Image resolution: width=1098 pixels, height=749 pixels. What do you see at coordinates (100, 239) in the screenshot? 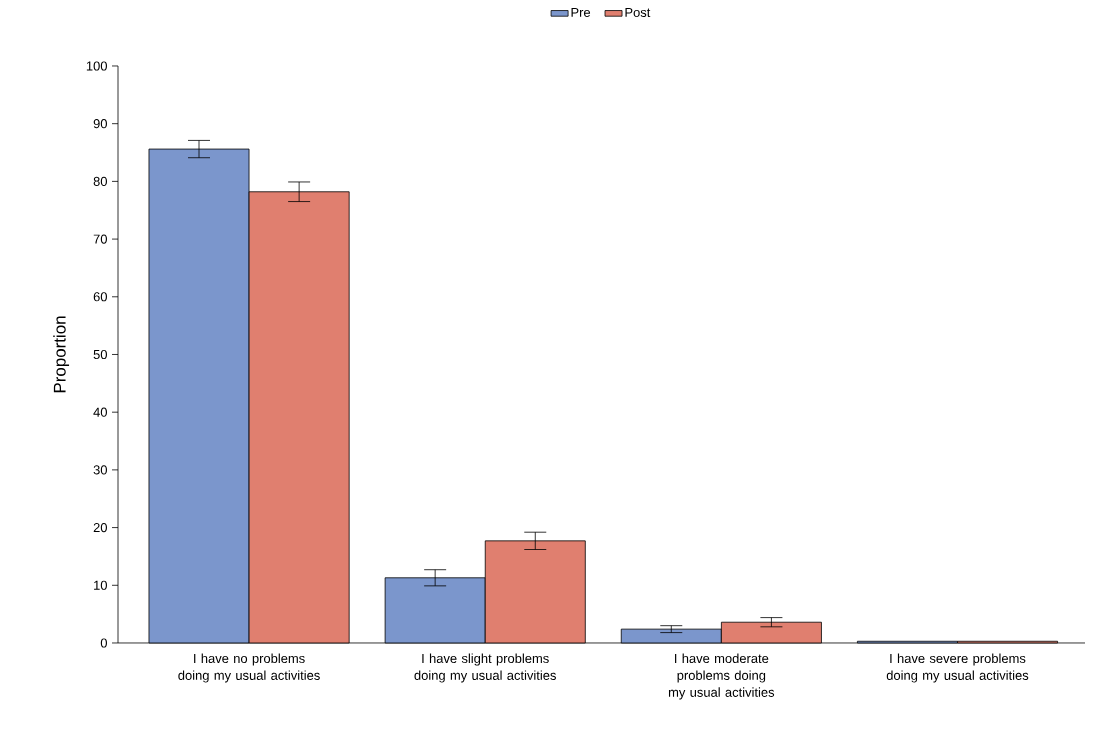
I see `y-tick-label: 70` at bounding box center [100, 239].